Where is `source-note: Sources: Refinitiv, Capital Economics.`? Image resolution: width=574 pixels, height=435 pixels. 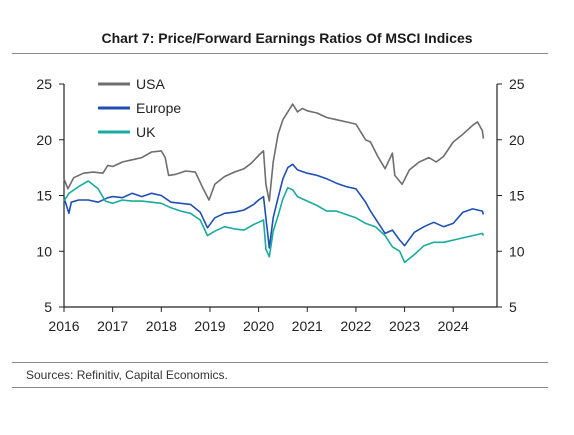 source-note: Sources: Refinitiv, Capital Economics. is located at coordinates (127, 375).